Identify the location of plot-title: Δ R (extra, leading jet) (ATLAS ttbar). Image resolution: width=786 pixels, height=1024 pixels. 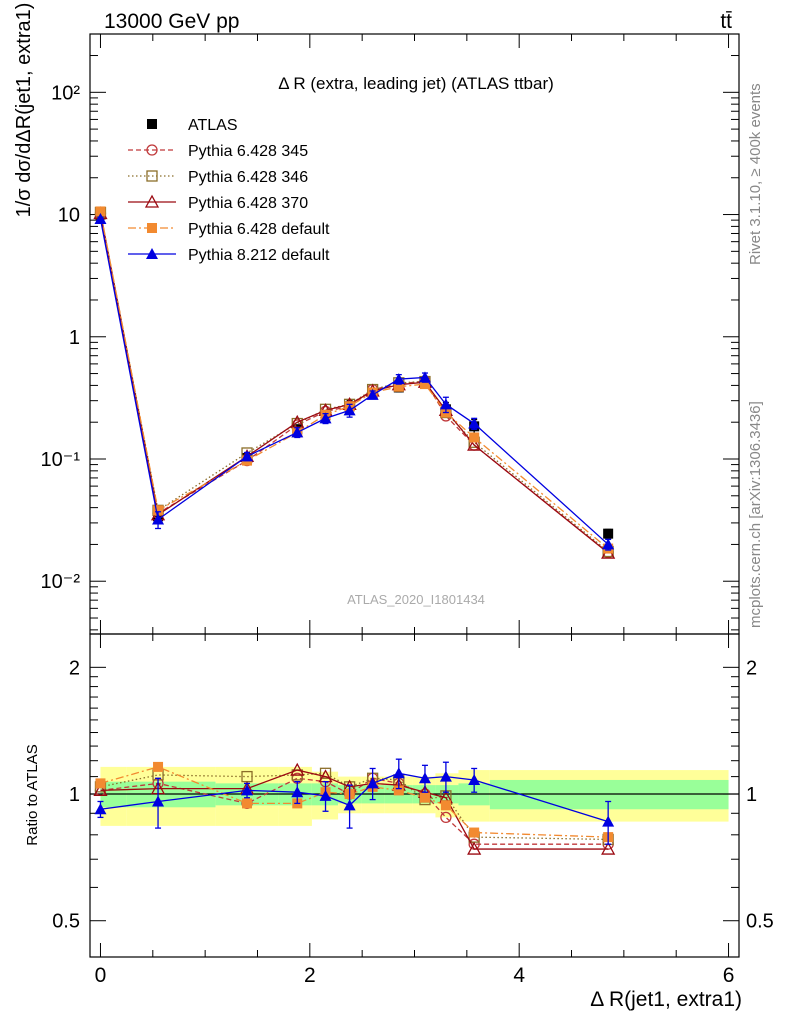
(416, 83).